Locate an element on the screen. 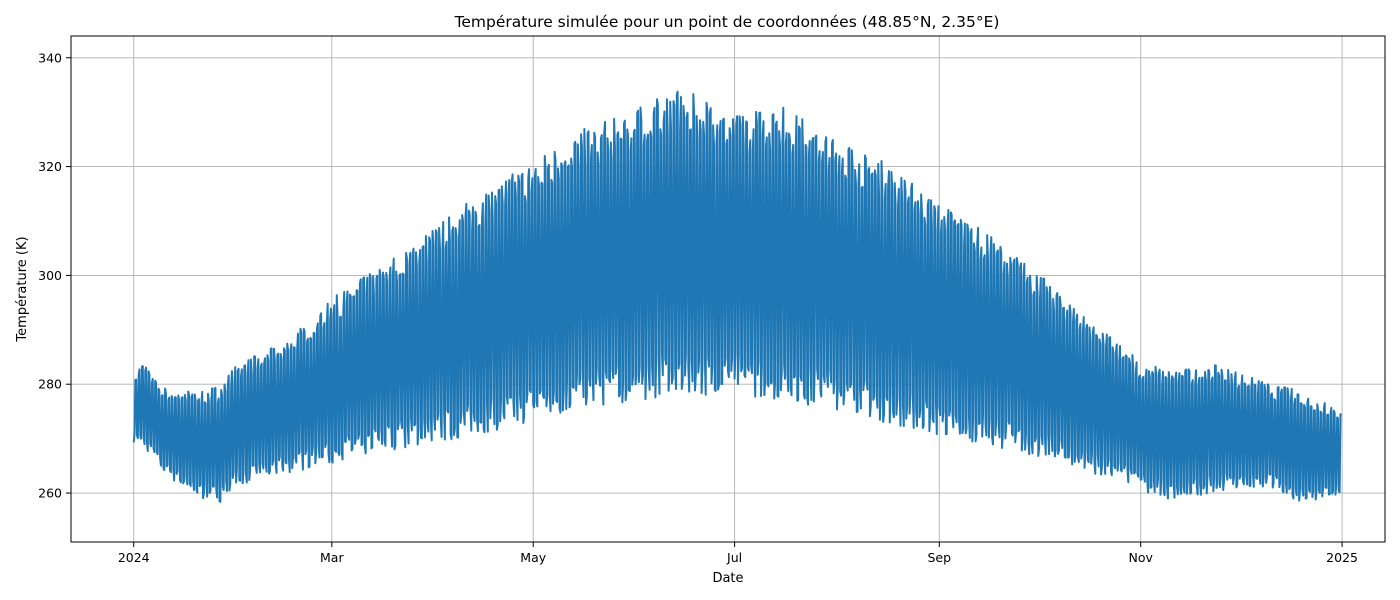  x-tick-label: Sep is located at coordinates (940, 557).